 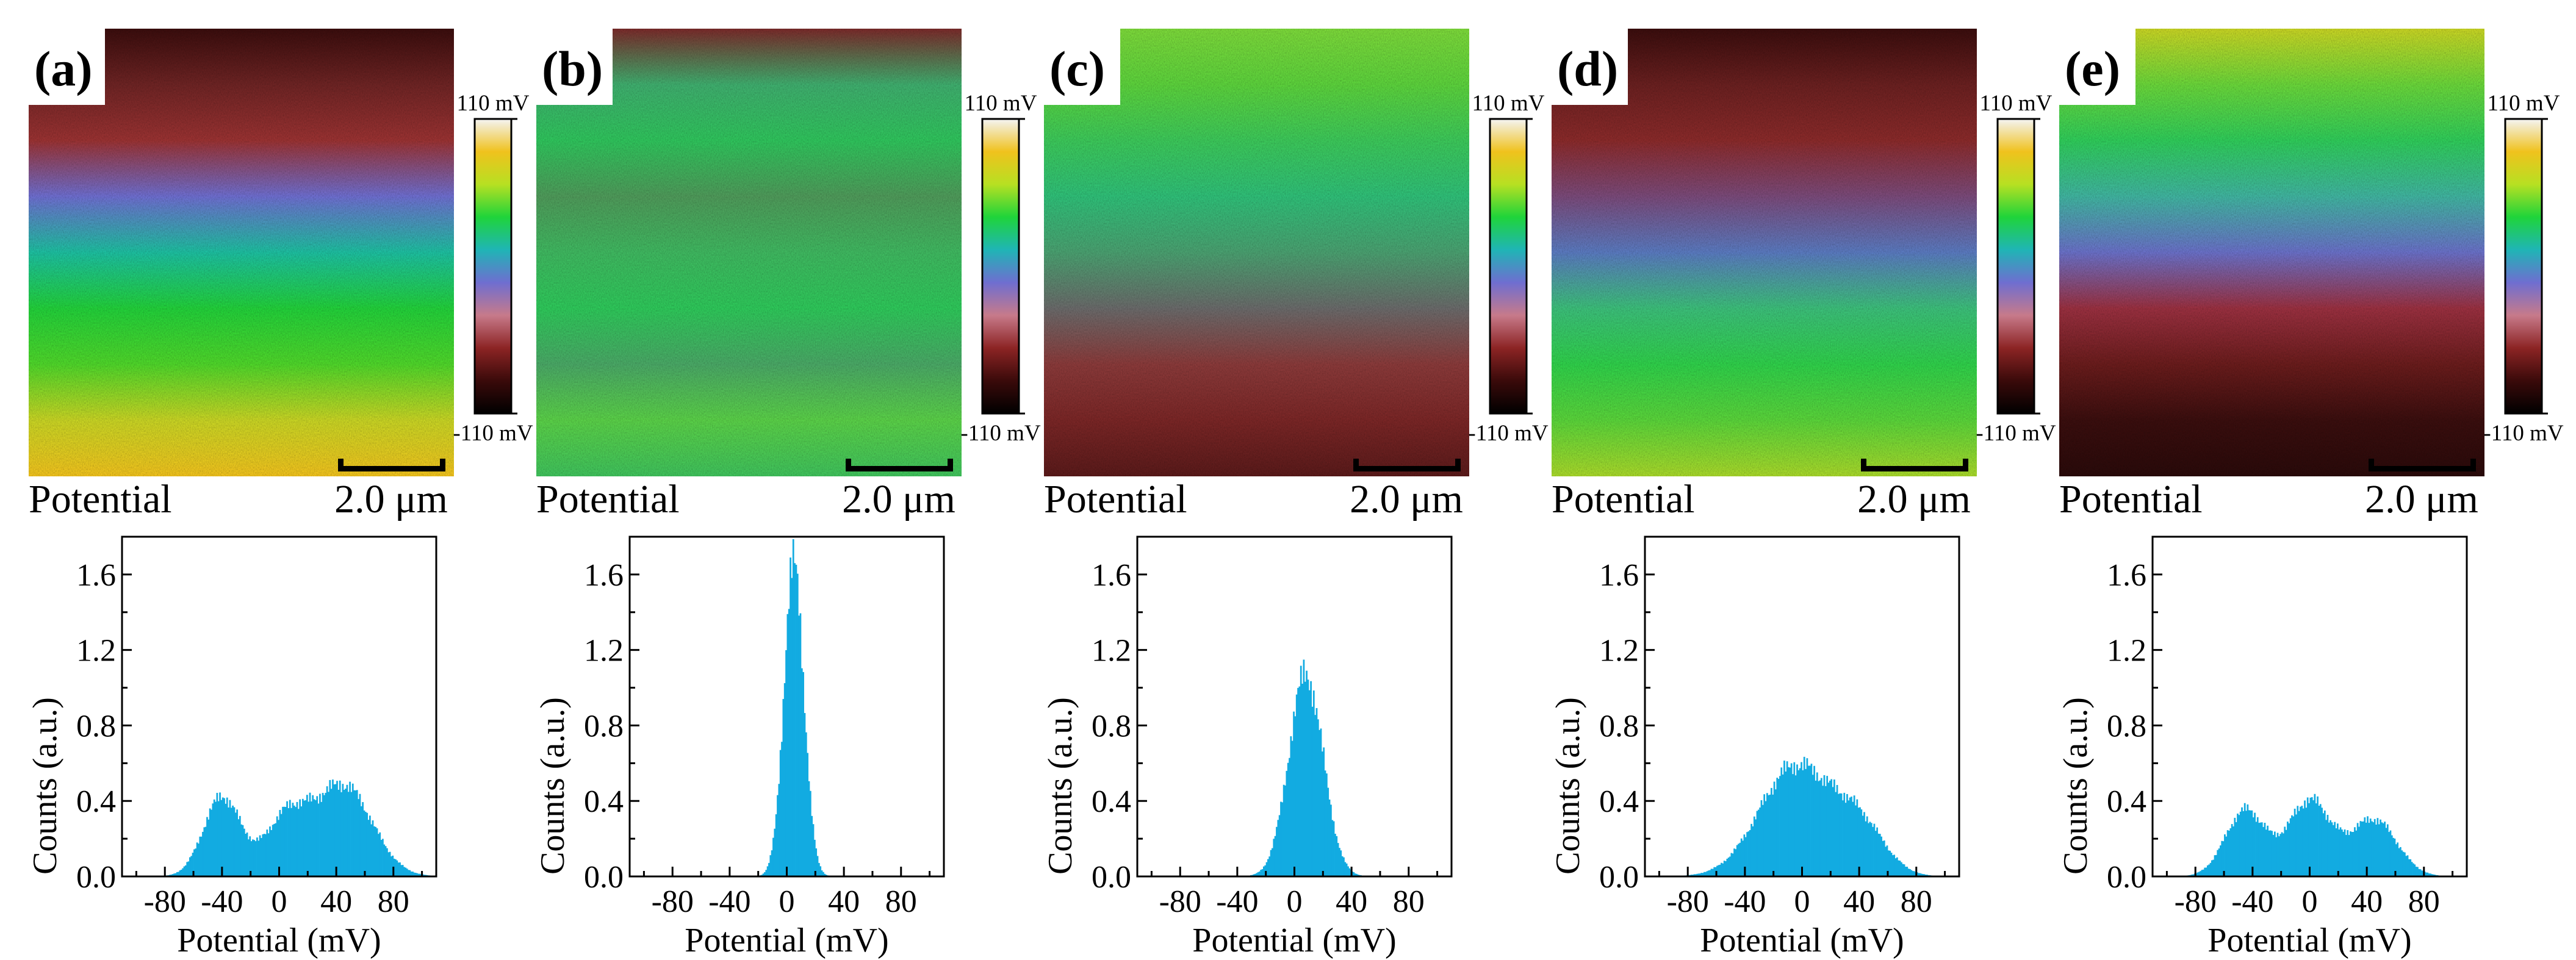 What do you see at coordinates (493, 266) in the screenshot?
I see `colorbar` at bounding box center [493, 266].